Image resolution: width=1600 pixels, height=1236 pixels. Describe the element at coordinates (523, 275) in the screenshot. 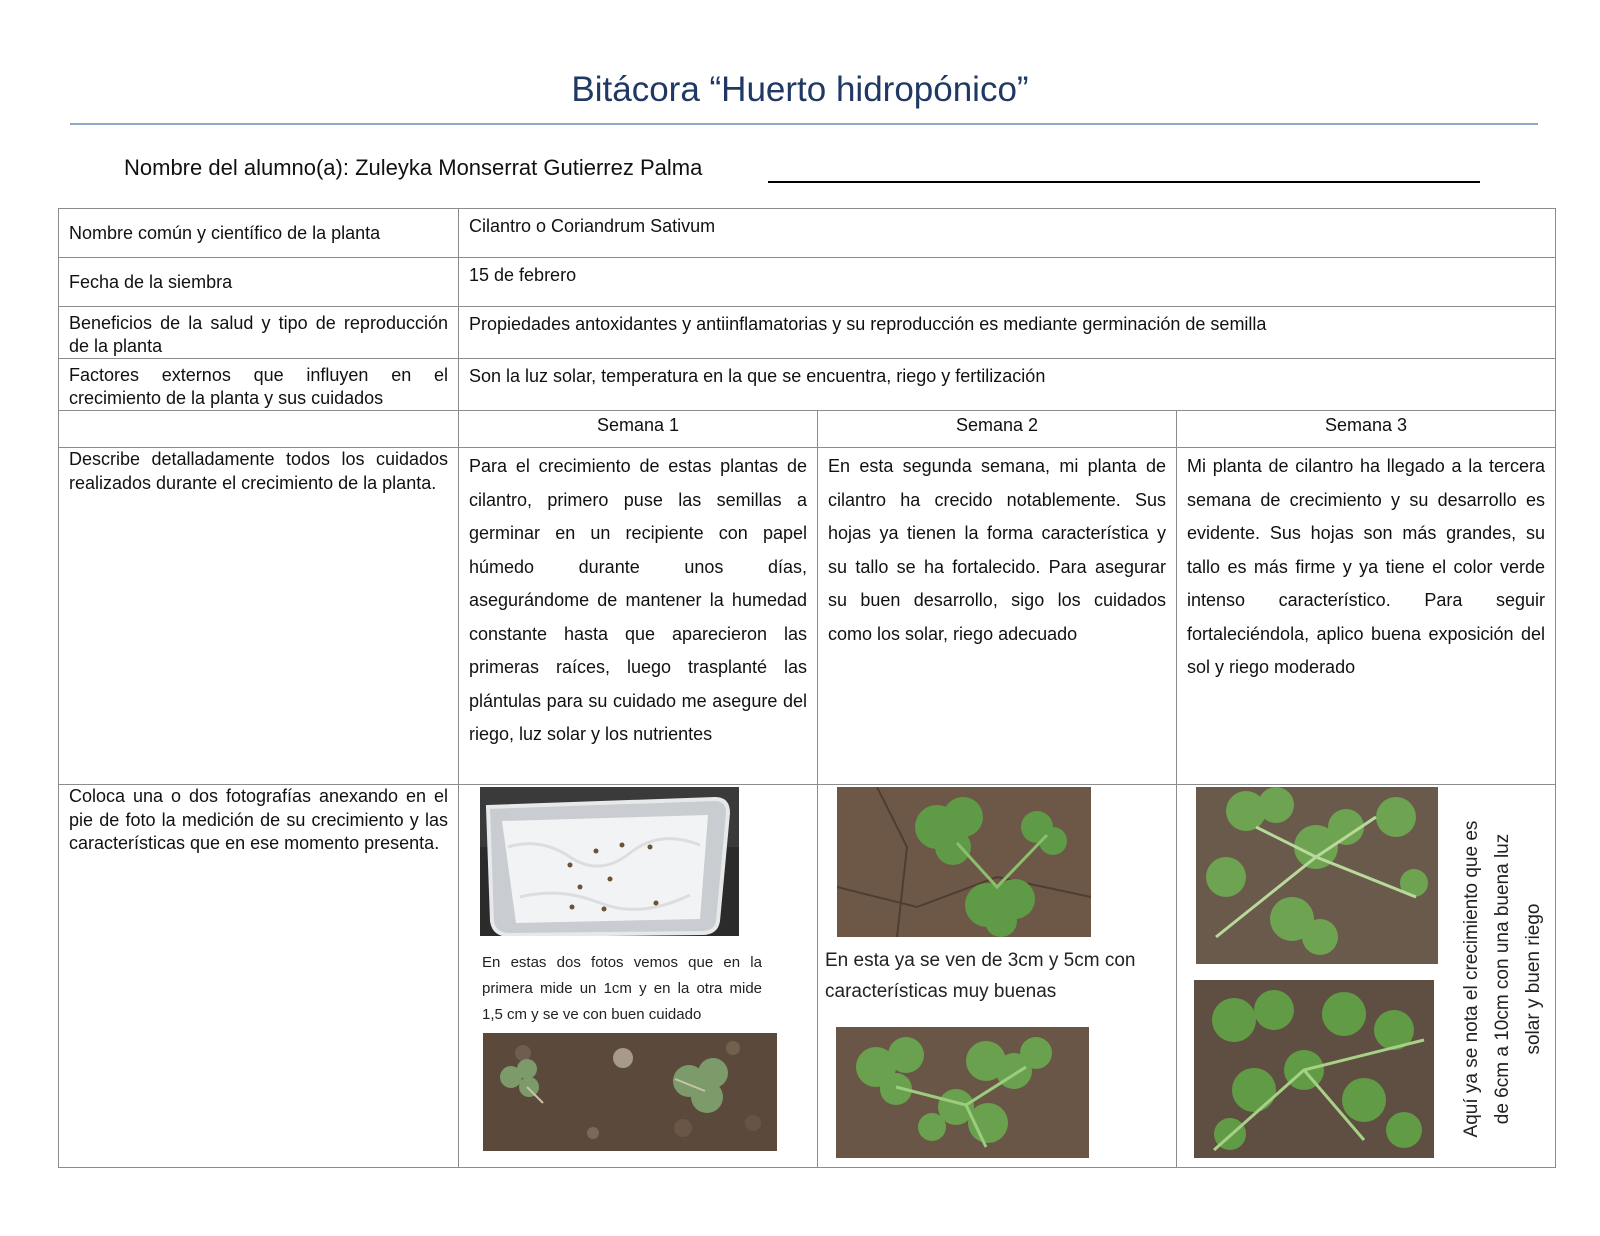

I see `sowing-date-value: 15 de febrero` at that location.